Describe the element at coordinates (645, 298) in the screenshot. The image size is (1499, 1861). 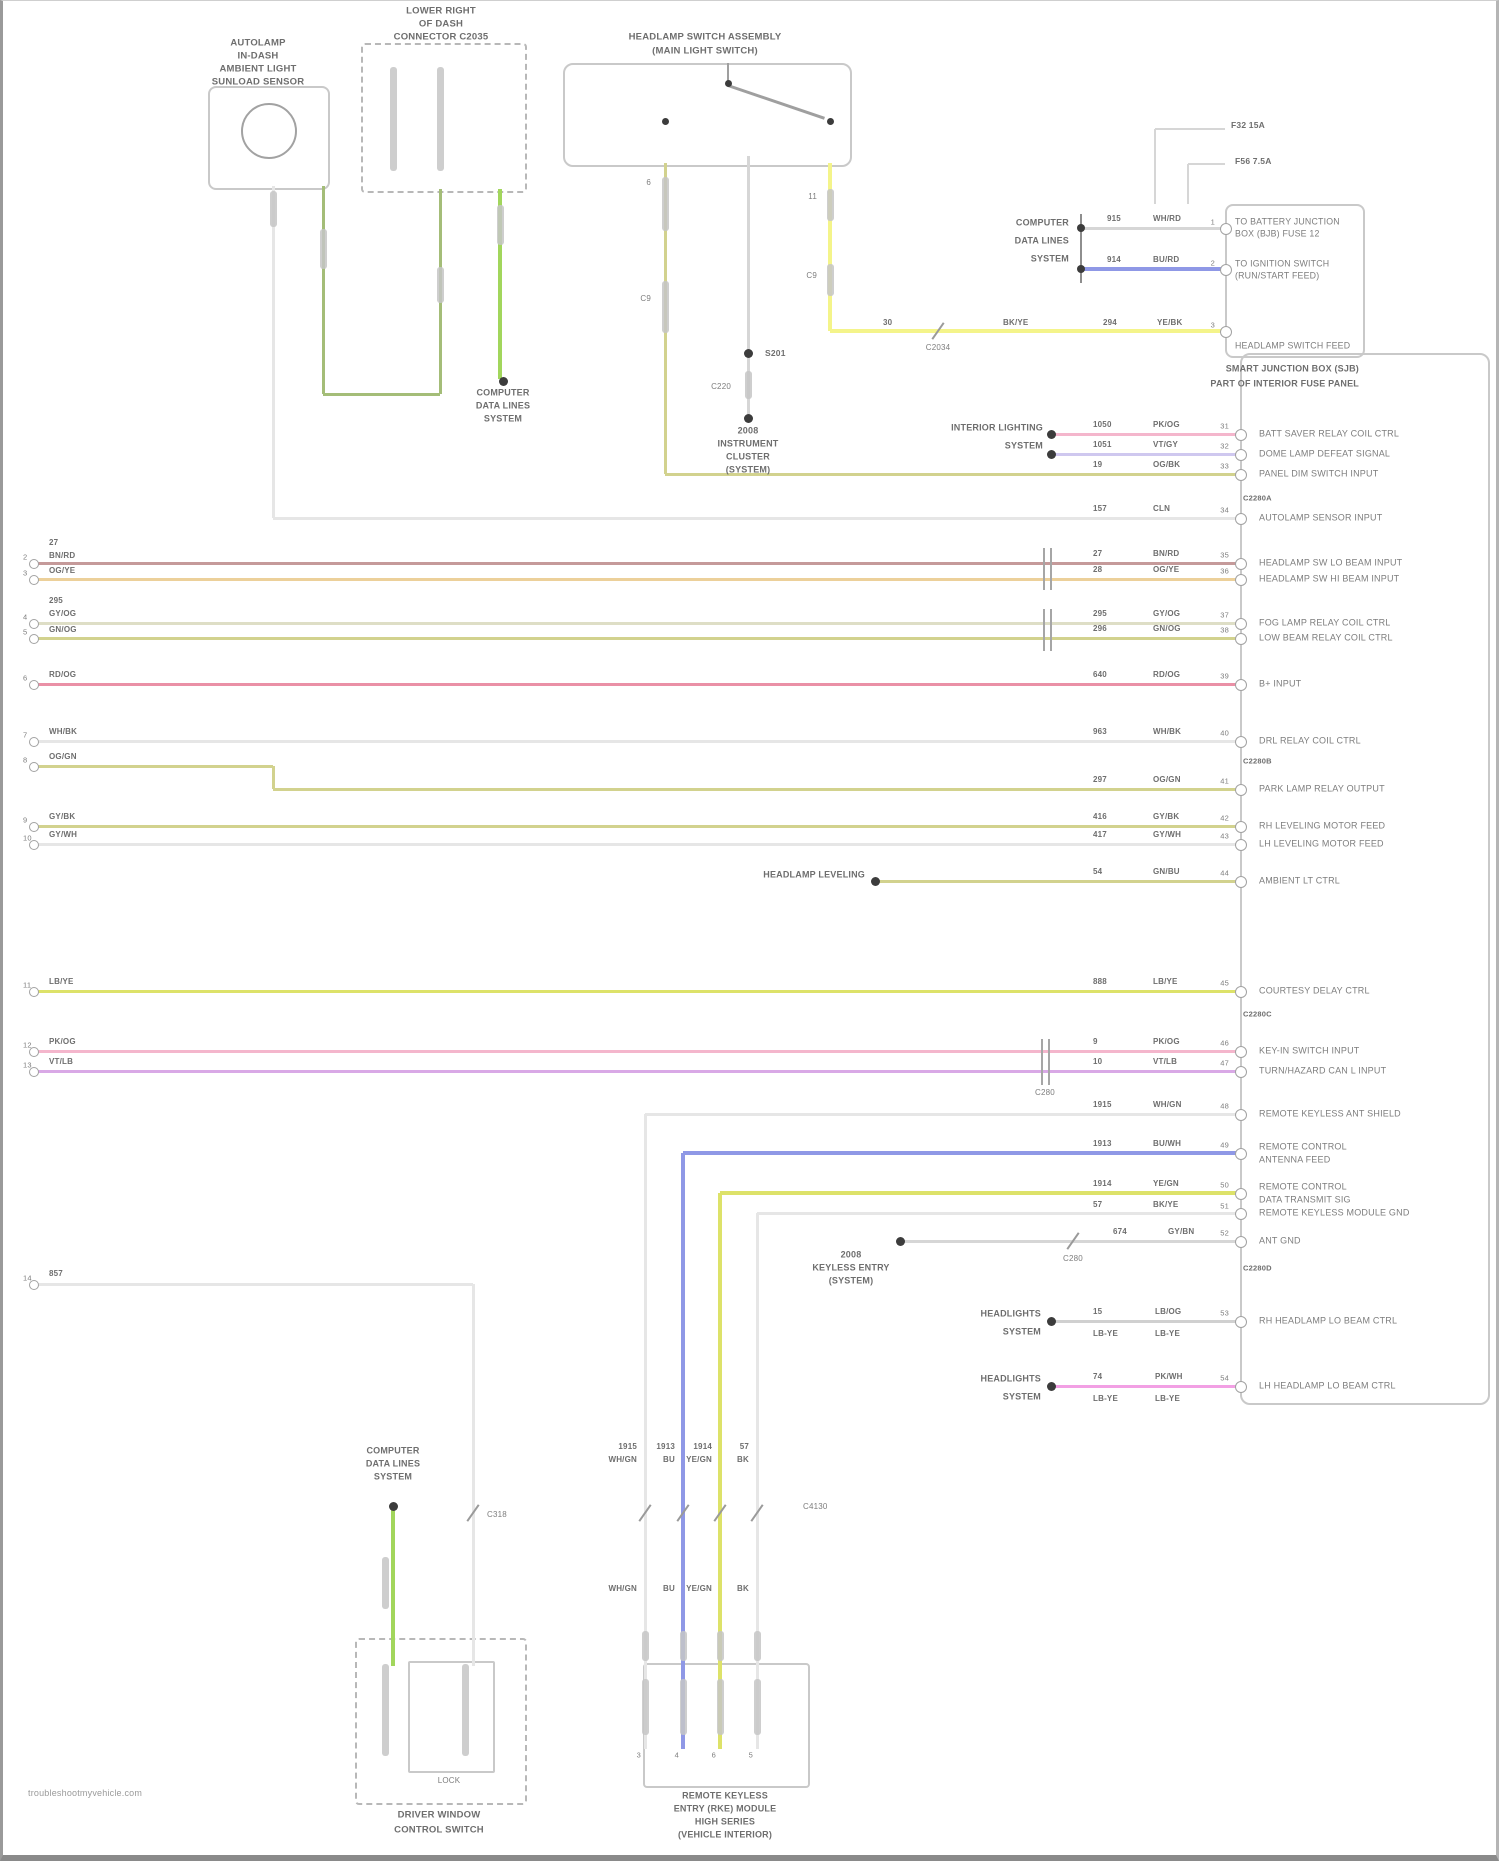
I see `diagram-label: C9` at that location.